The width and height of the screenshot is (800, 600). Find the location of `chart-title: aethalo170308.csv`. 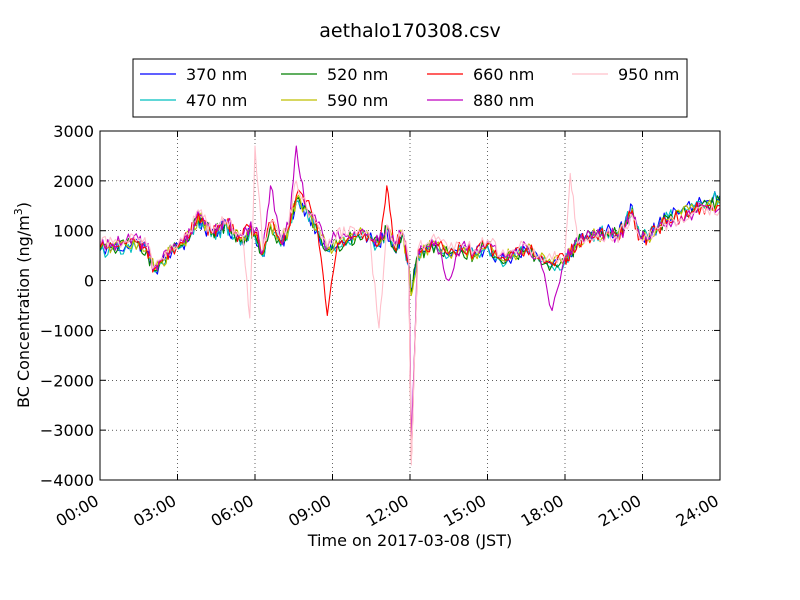

chart-title: aethalo170308.csv is located at coordinates (410, 31).